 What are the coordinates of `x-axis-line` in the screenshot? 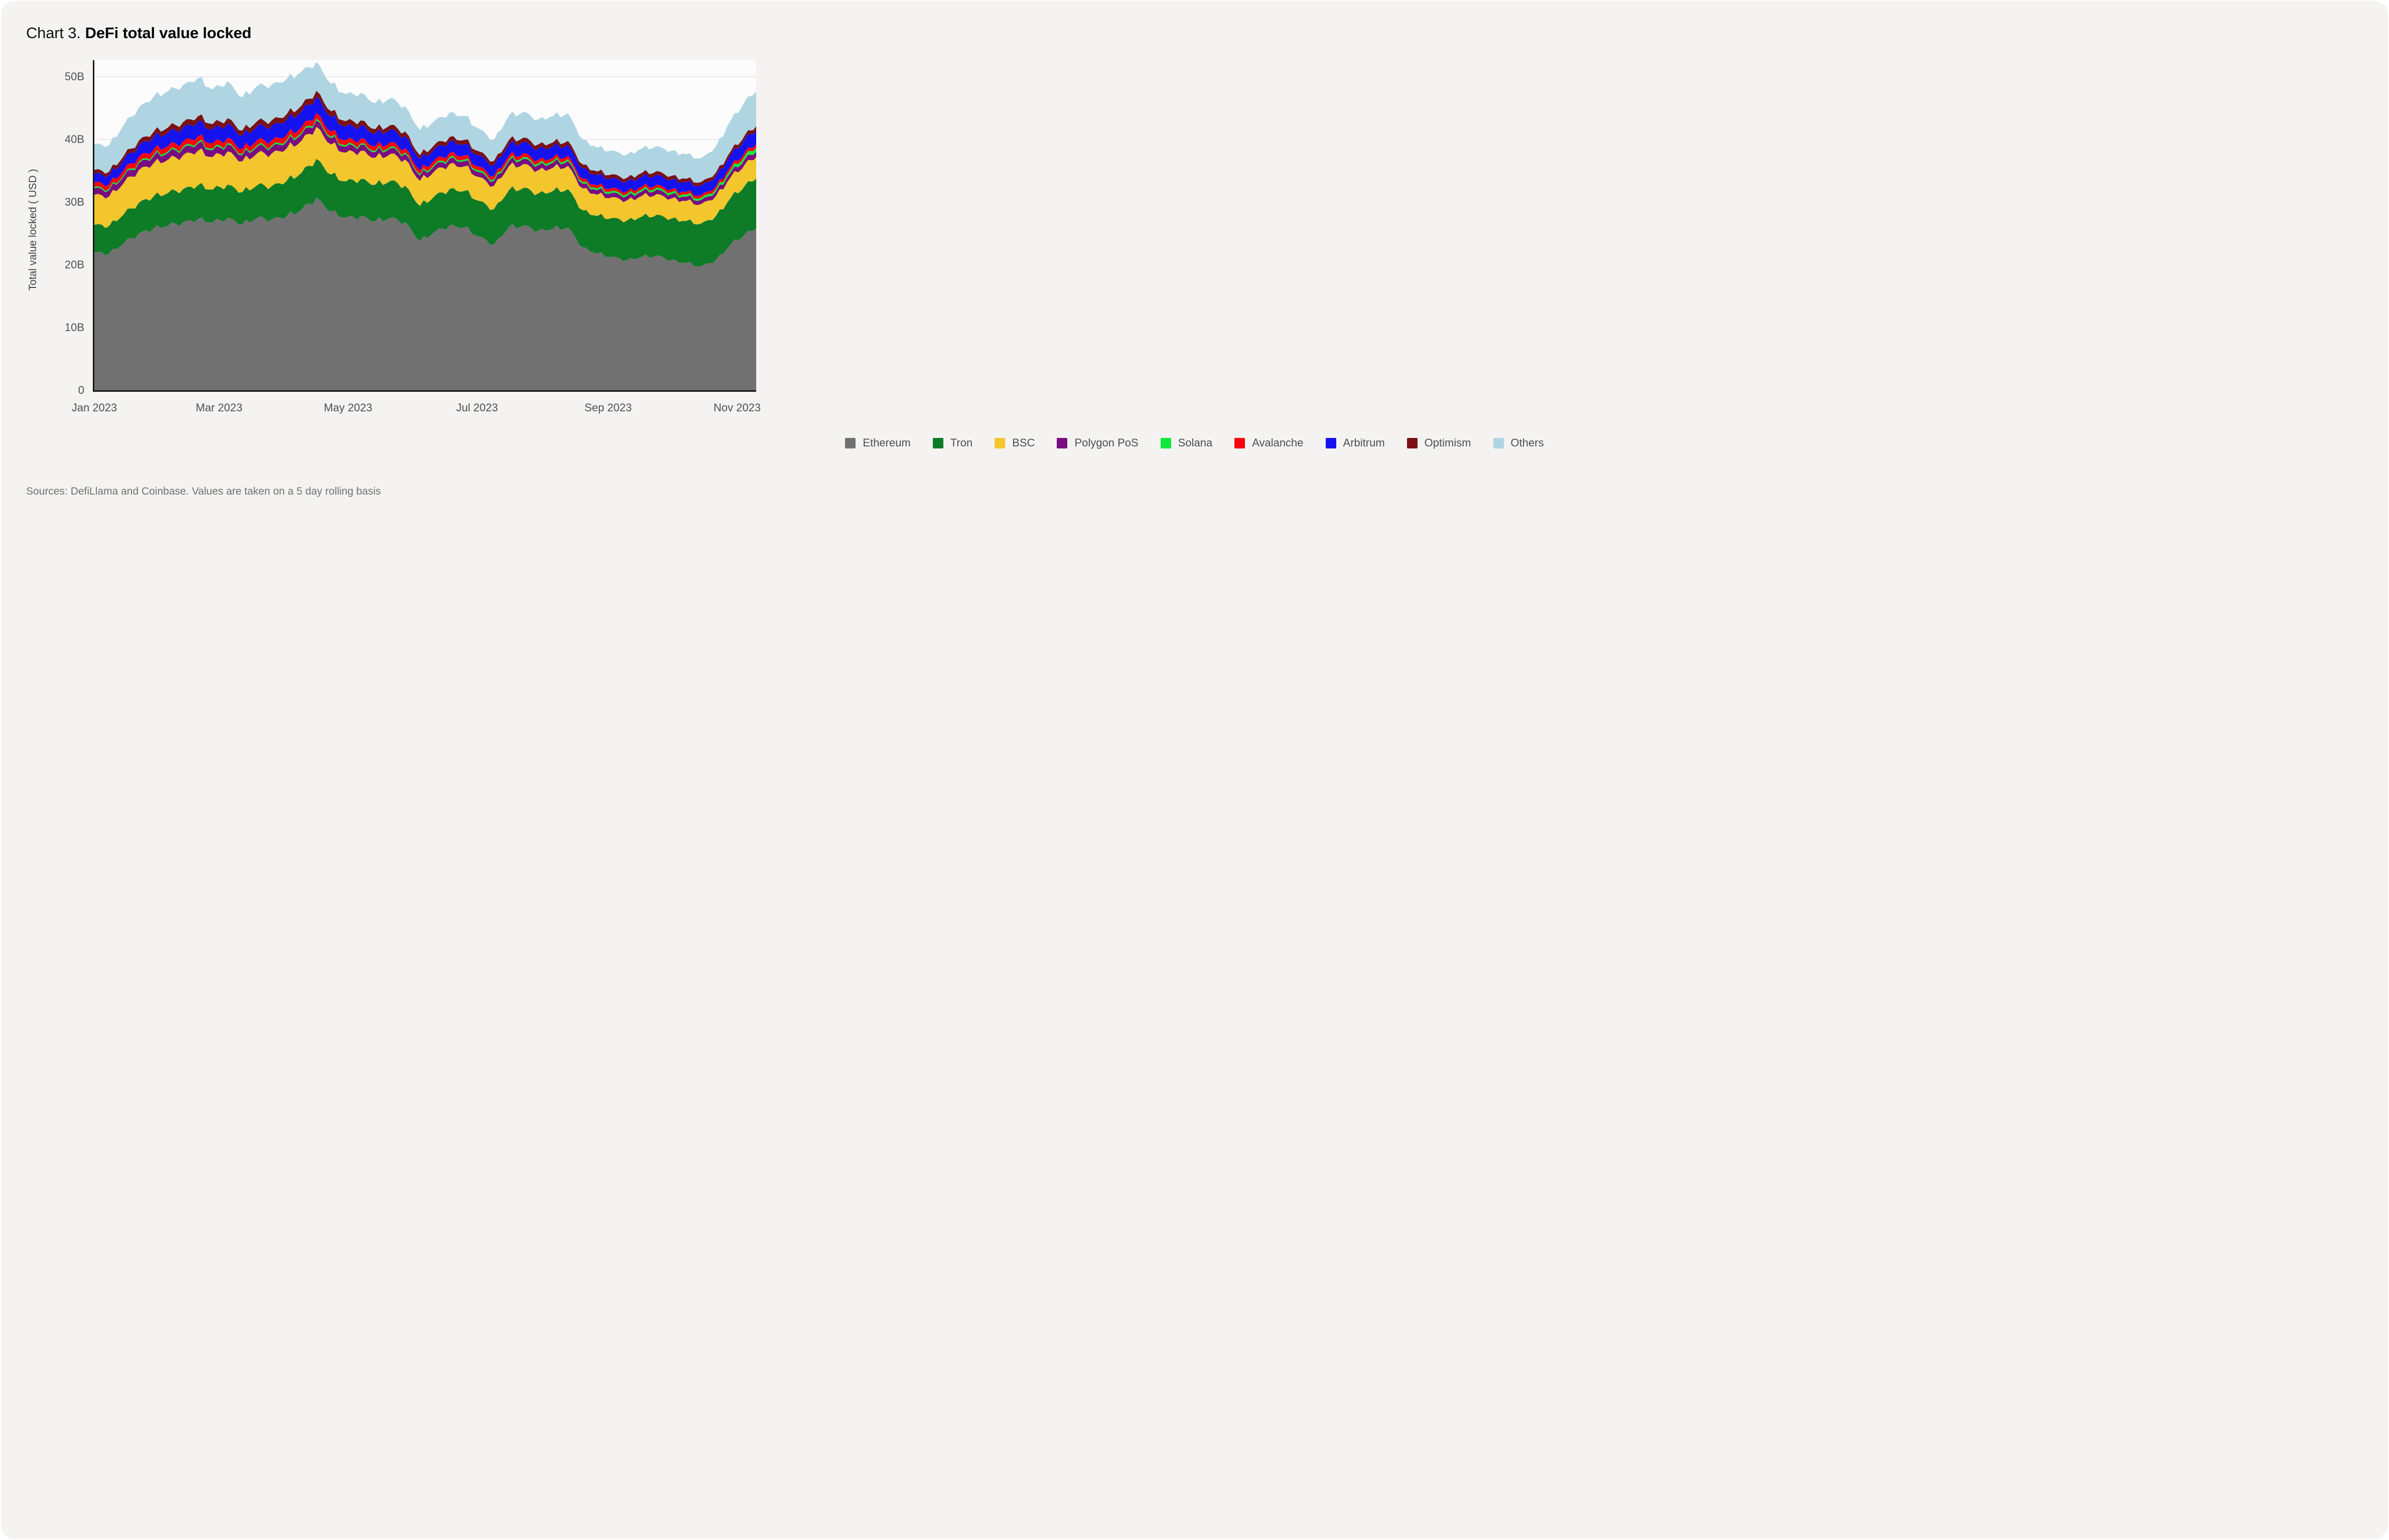 It's located at (425, 391).